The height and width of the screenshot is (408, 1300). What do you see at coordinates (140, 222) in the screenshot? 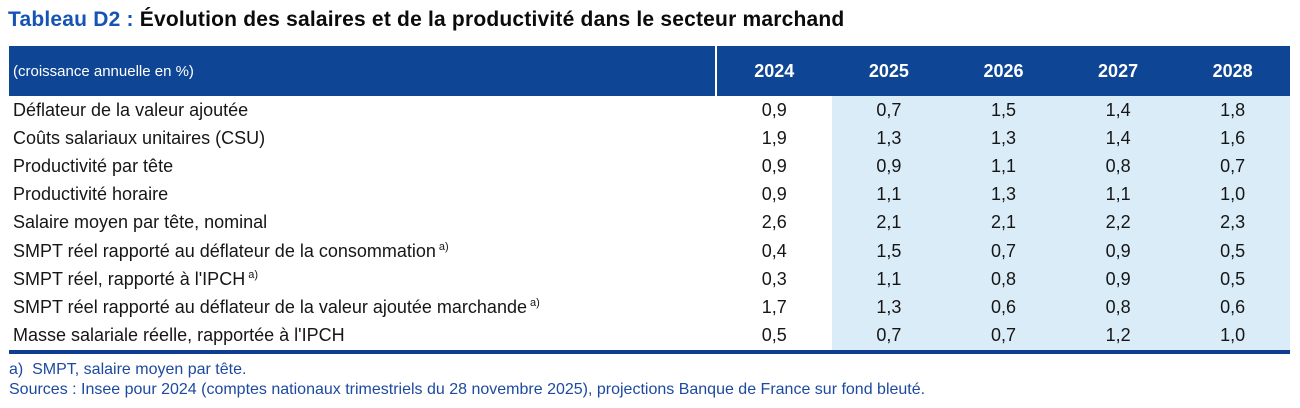
I see `row-label: Salaire moyen par tête, nominal` at bounding box center [140, 222].